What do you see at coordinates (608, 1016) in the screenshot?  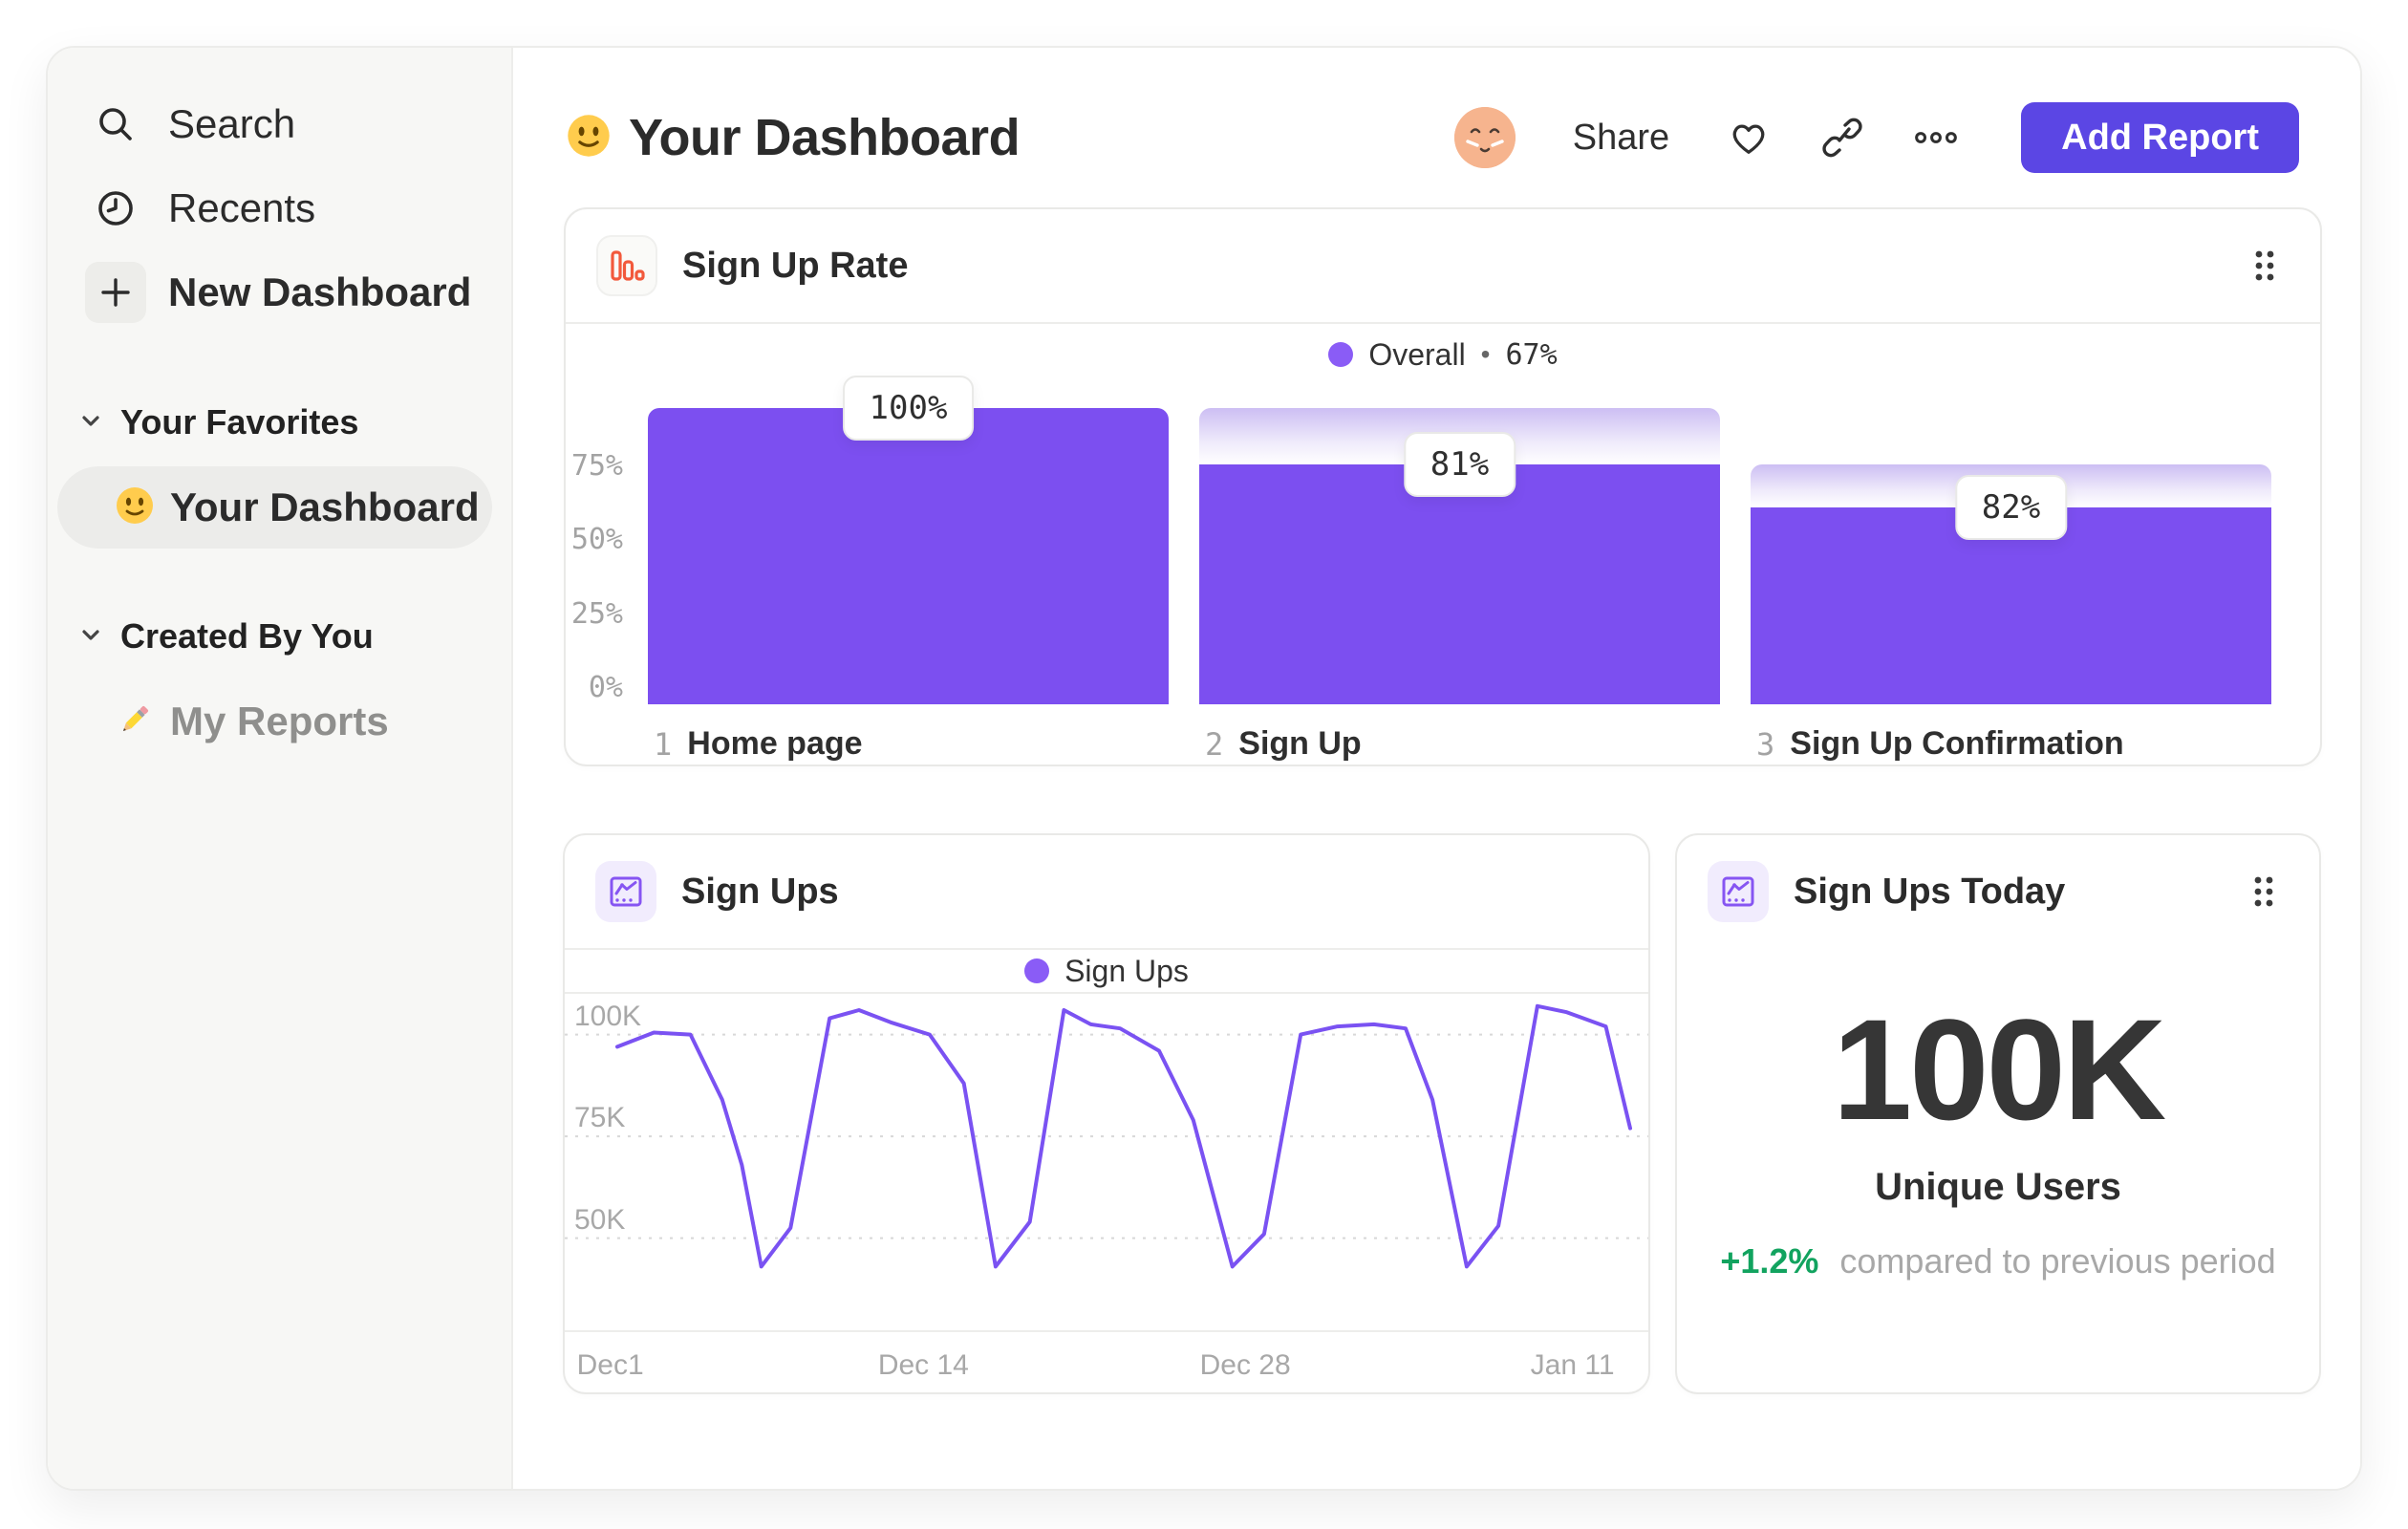 I see `y-axis-tick-label: 100K` at bounding box center [608, 1016].